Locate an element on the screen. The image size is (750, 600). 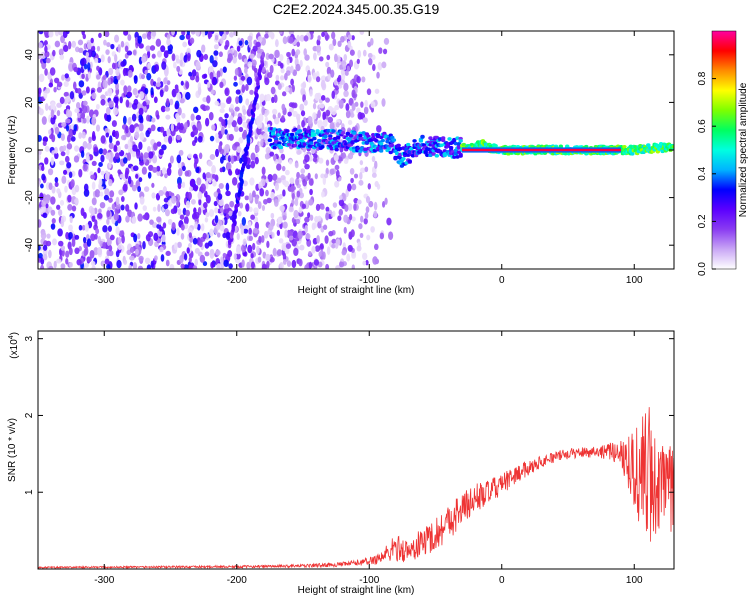
colorbar-tick-label: 0.6 is located at coordinates (702, 126).